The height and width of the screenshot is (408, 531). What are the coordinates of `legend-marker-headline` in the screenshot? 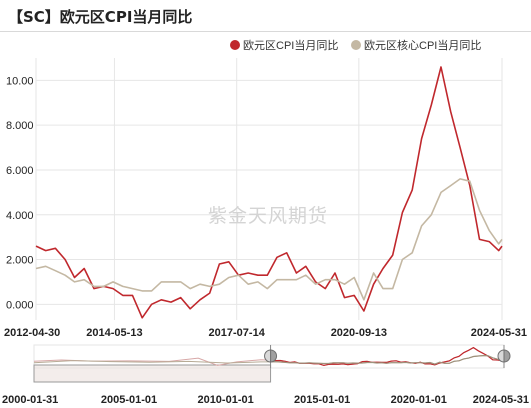 It's located at (235, 45).